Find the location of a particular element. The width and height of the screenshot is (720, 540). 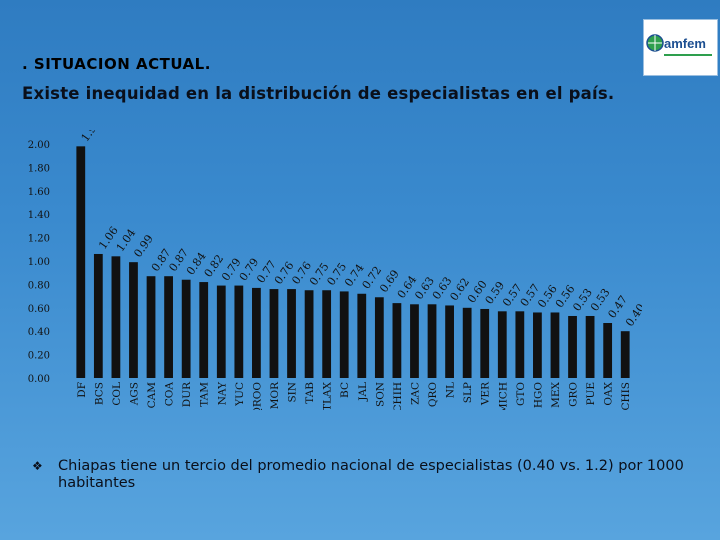

bar-ags is located at coordinates (133, 320).